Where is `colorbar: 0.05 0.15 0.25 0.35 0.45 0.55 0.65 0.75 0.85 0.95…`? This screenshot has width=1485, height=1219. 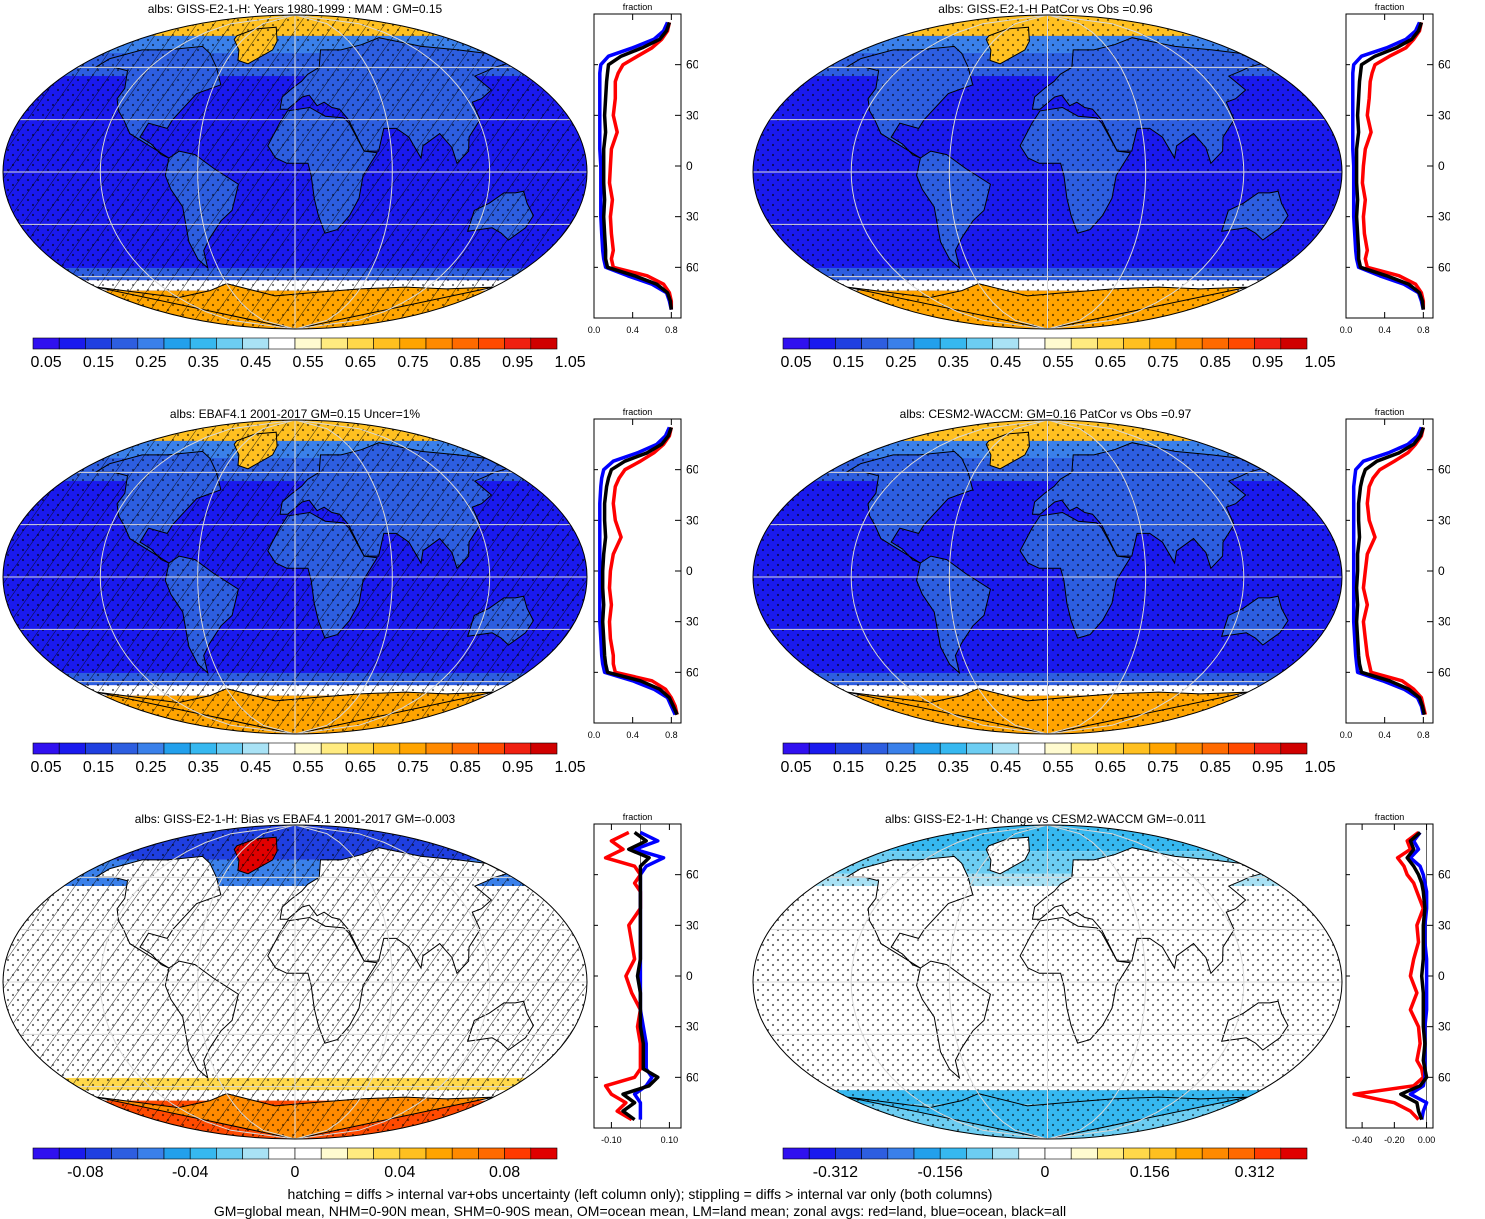
colorbar: 0.05 0.15 0.25 0.35 0.45 0.55 0.65 0.75 0.85 0.95… is located at coordinates (308, 759).